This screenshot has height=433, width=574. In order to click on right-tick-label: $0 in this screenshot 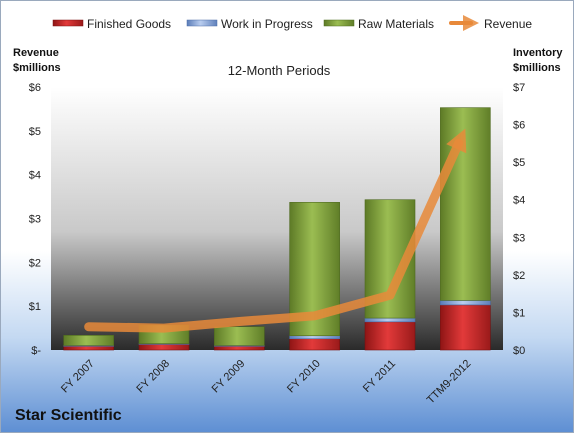, I will do `click(519, 351)`.